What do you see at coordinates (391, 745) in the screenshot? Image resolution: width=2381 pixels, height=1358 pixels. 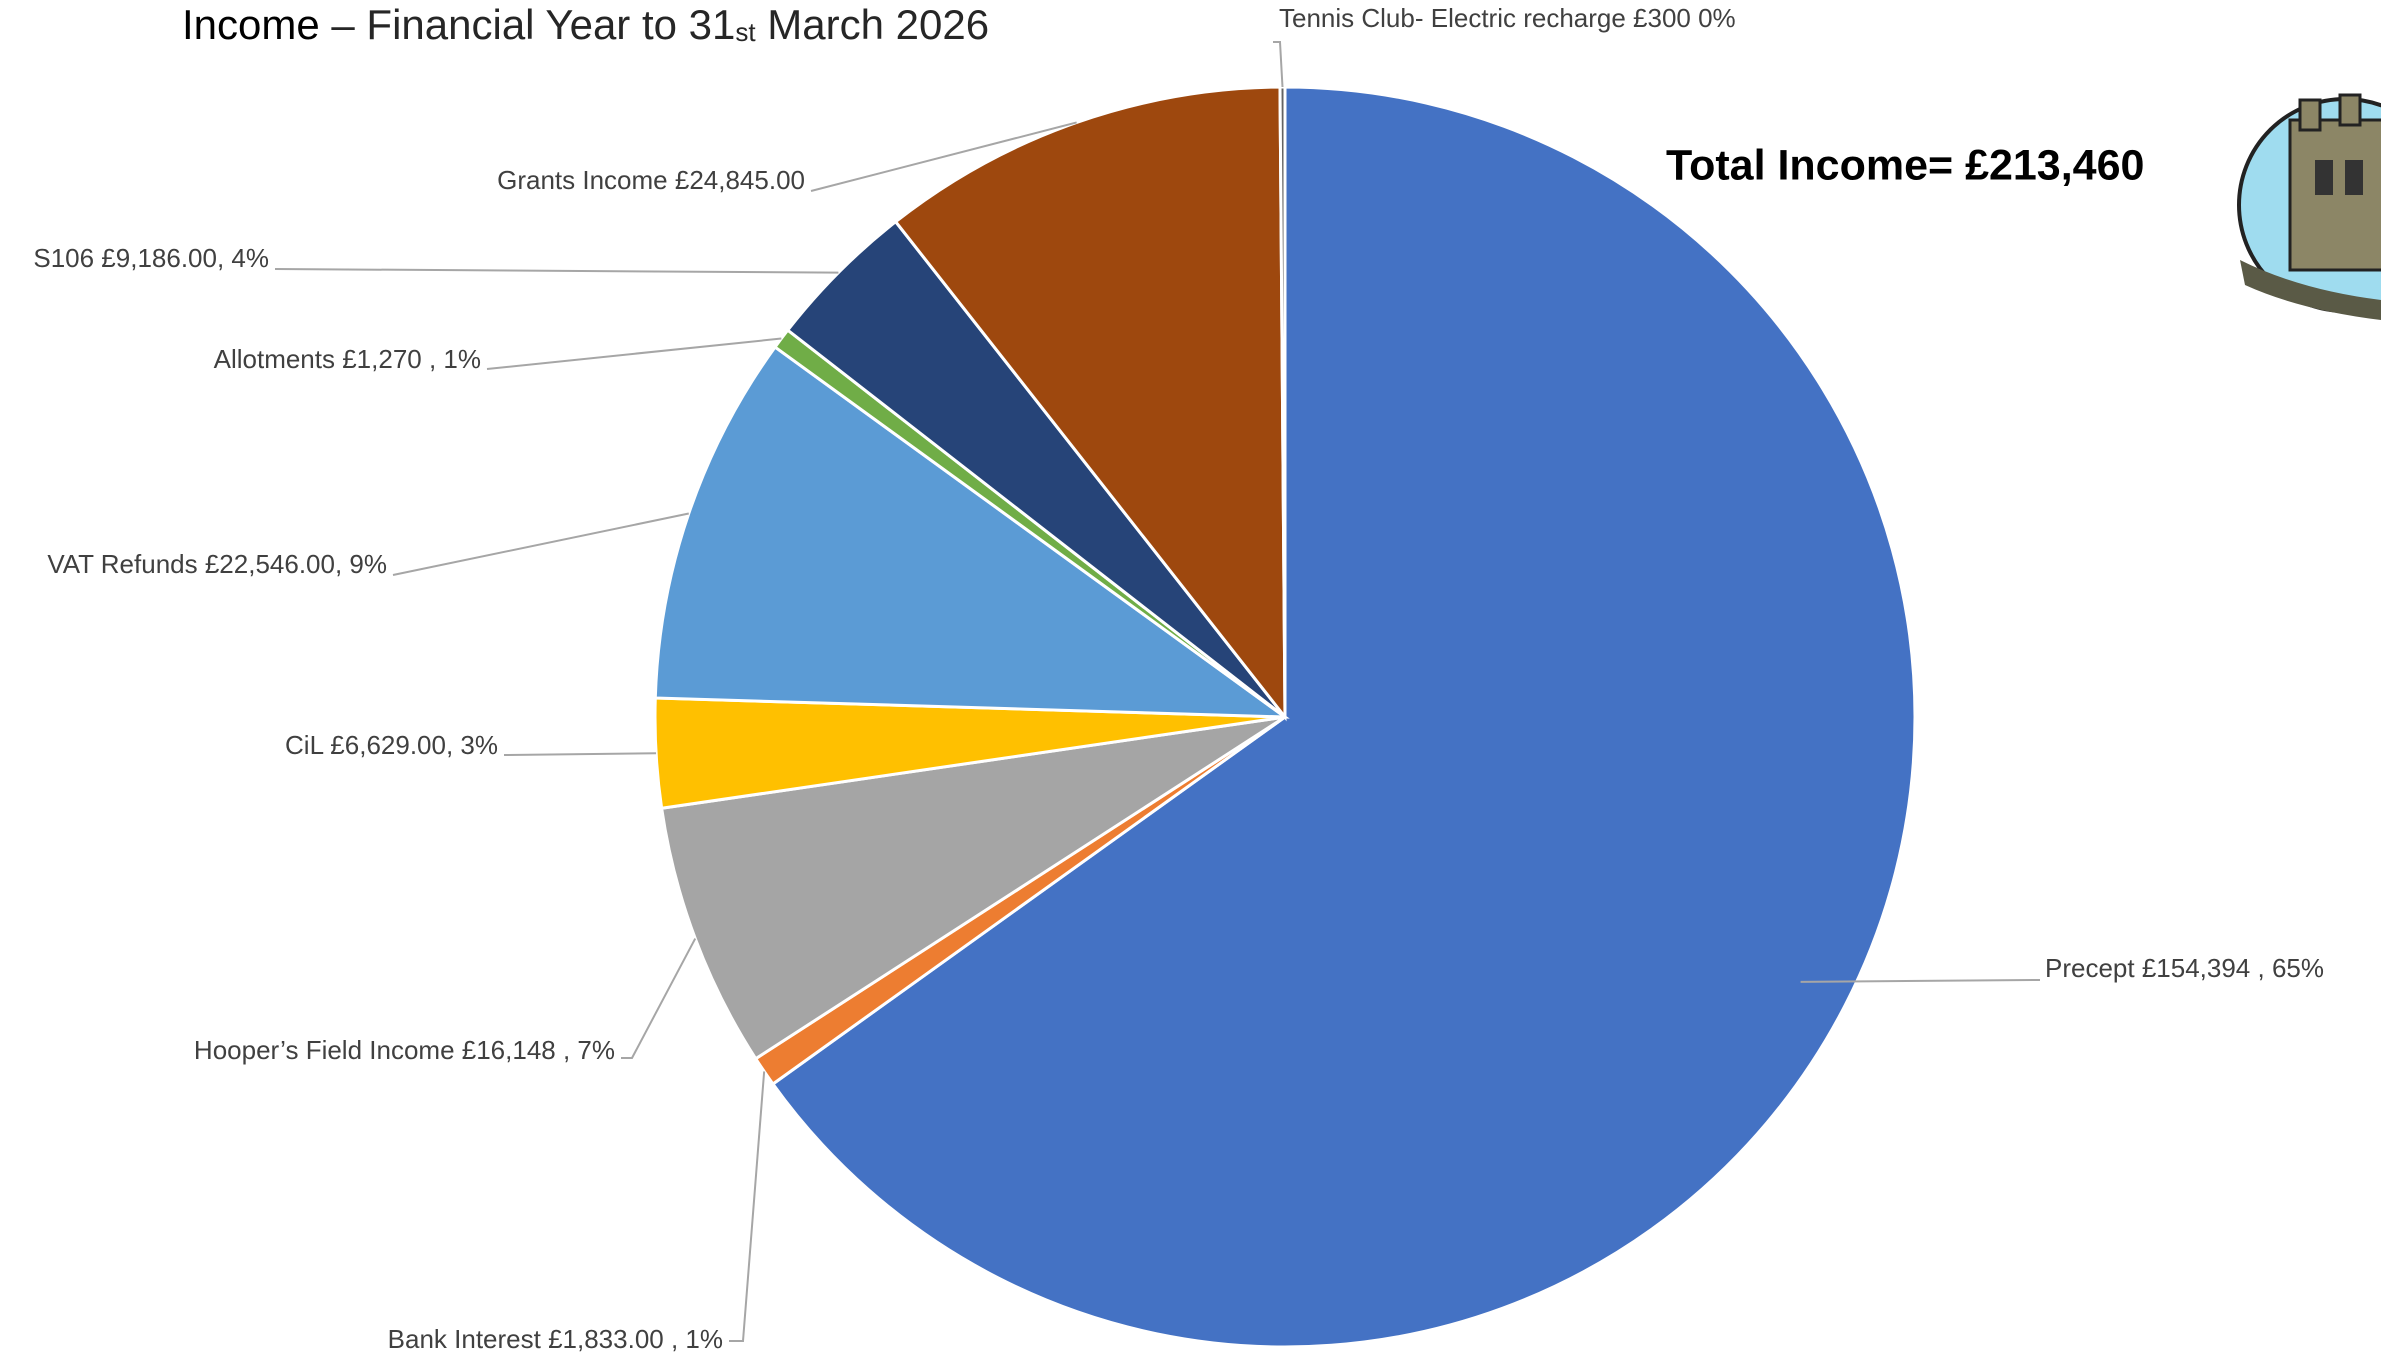 I see `data-label: CiL £6,629.00, 3%` at bounding box center [391, 745].